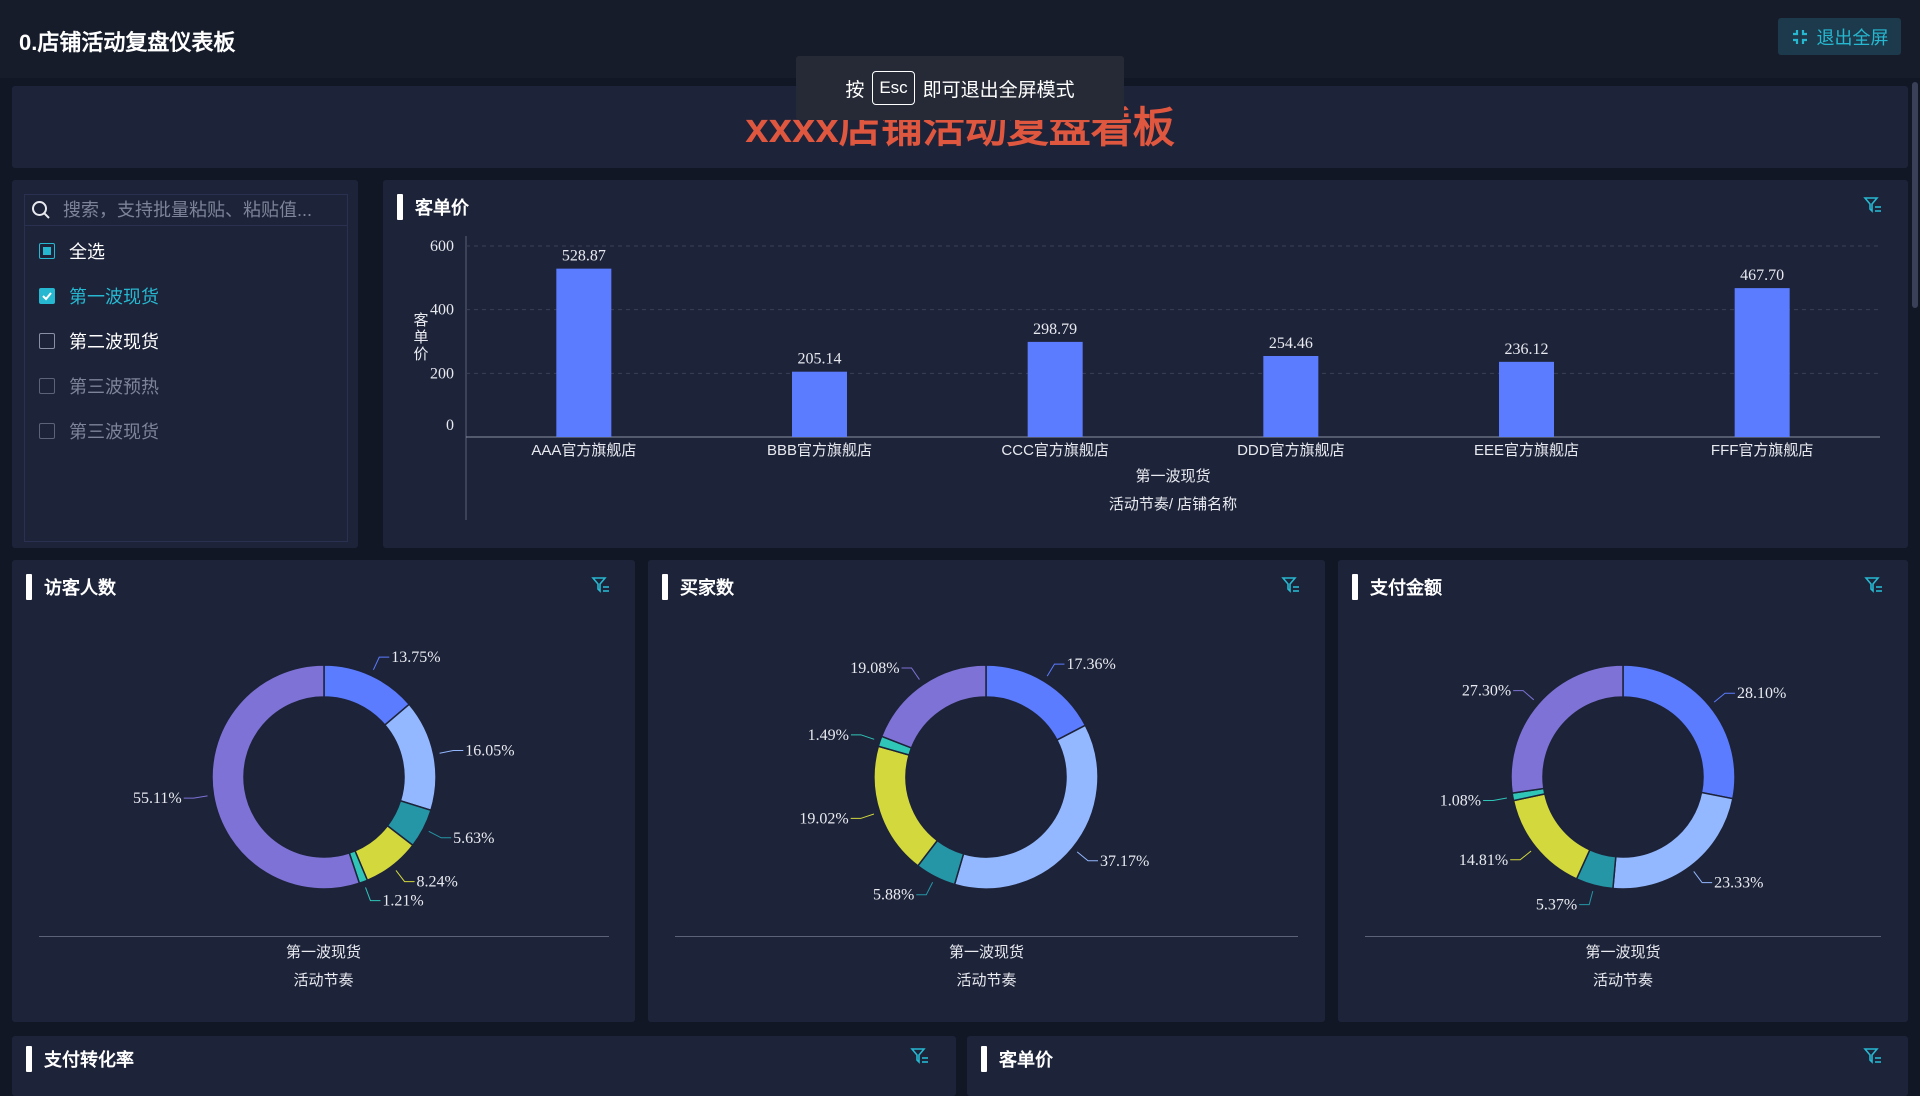 The image size is (1920, 1096). I want to click on exit-fullscreen-label: 退出全屏, so click(1852, 37).